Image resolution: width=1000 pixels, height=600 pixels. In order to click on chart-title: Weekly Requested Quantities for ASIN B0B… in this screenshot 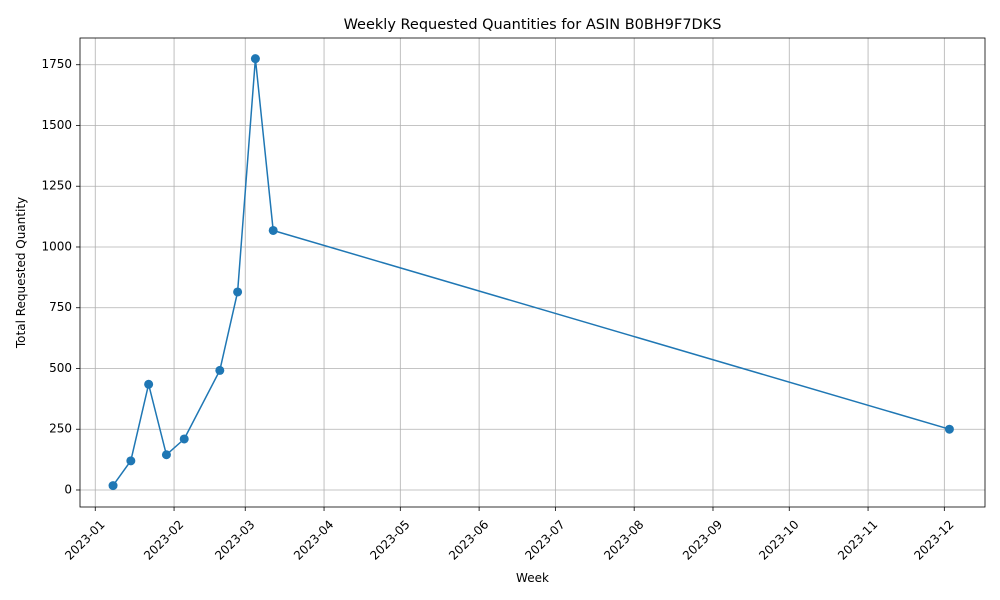, I will do `click(533, 25)`.